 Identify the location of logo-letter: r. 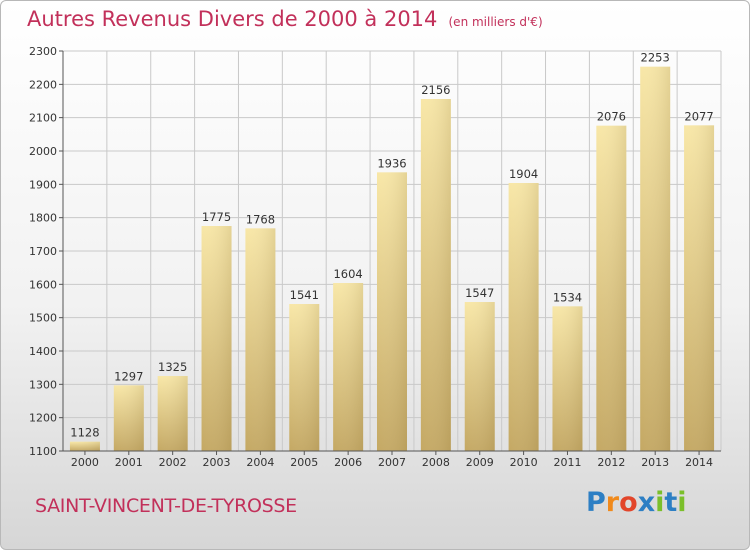
(612, 502).